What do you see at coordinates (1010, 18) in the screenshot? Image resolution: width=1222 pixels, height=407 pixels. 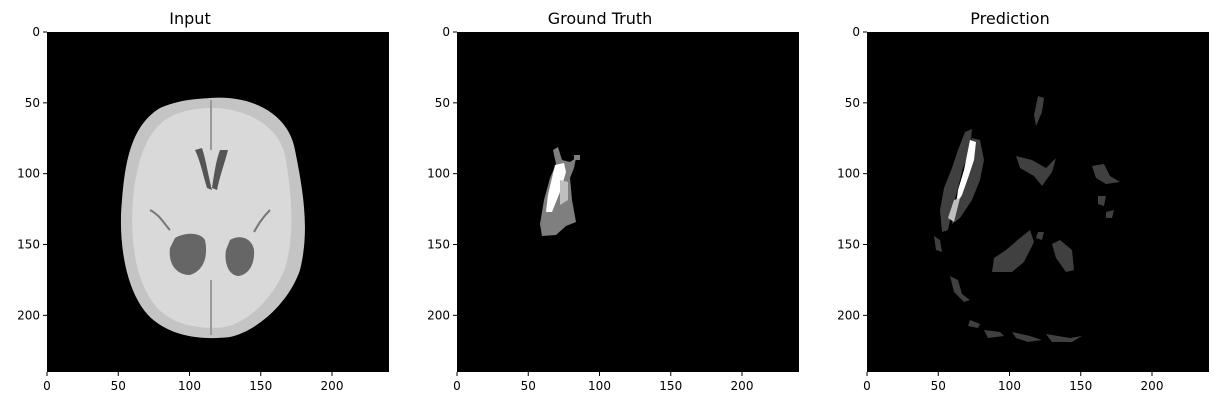 I see `panel-title: Prediction` at bounding box center [1010, 18].